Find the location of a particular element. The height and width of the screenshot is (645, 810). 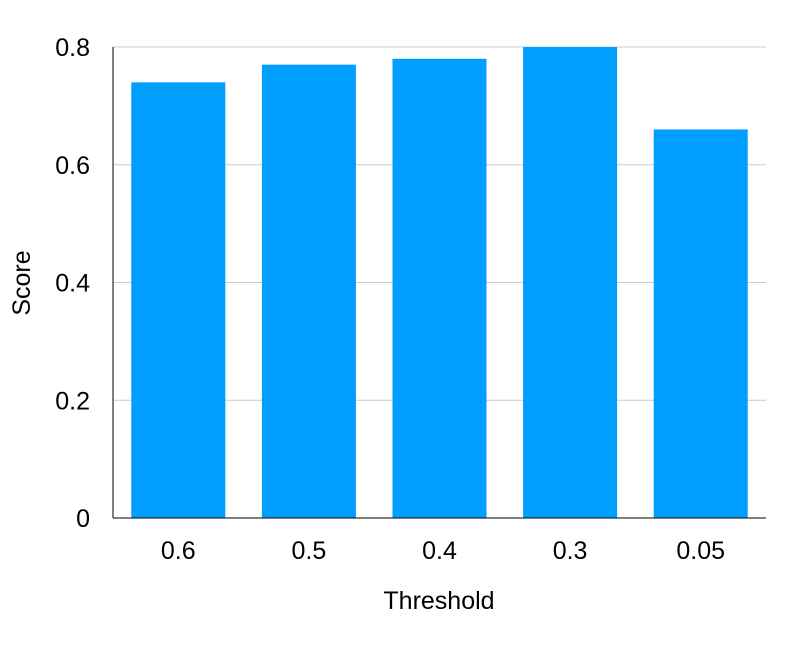

bar-0.4 is located at coordinates (439, 288).